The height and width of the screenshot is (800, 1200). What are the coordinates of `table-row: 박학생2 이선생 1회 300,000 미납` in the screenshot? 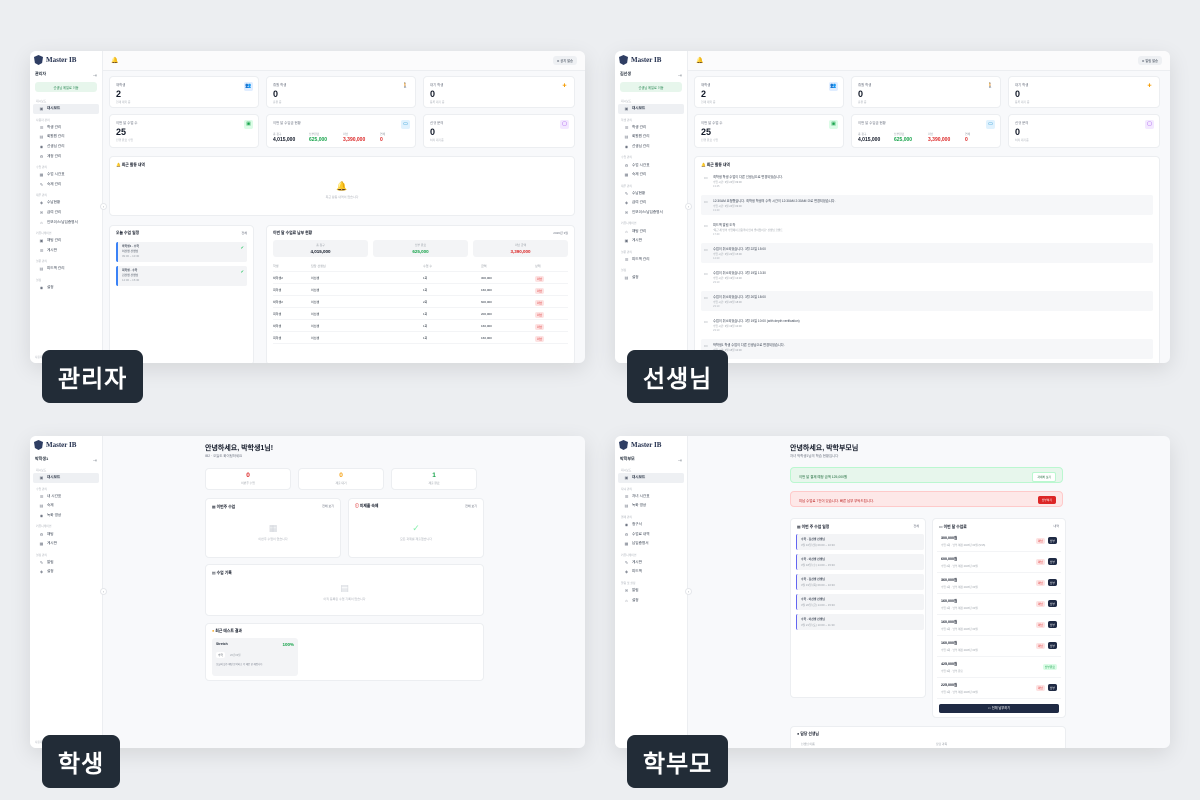 It's located at (420, 278).